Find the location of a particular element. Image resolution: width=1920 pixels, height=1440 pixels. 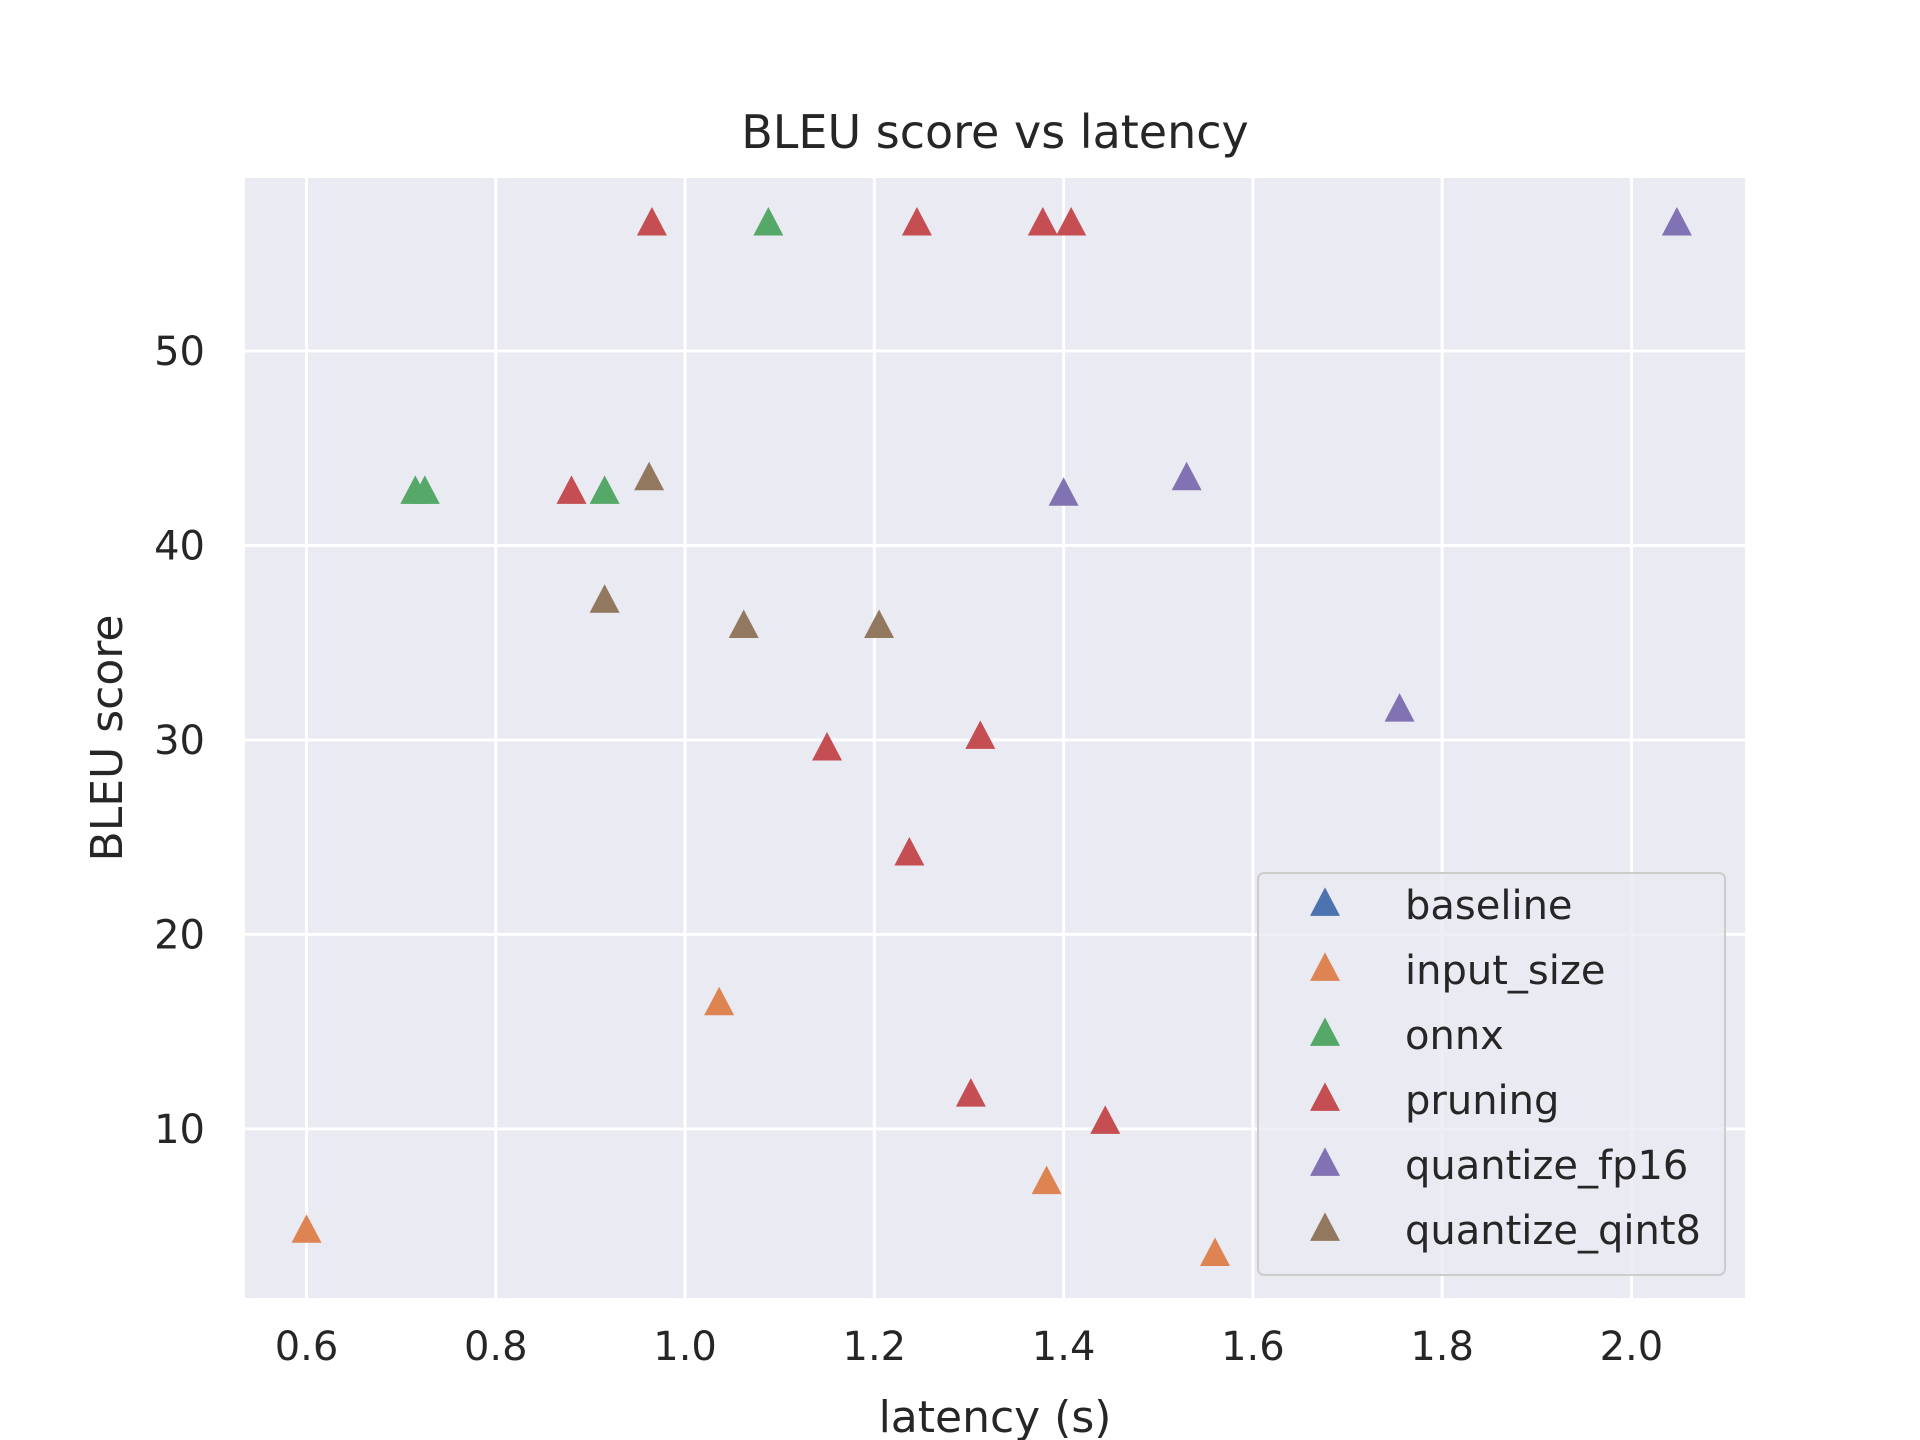

y-tick-labels: 10 20 30 40 50 is located at coordinates (179, 741).